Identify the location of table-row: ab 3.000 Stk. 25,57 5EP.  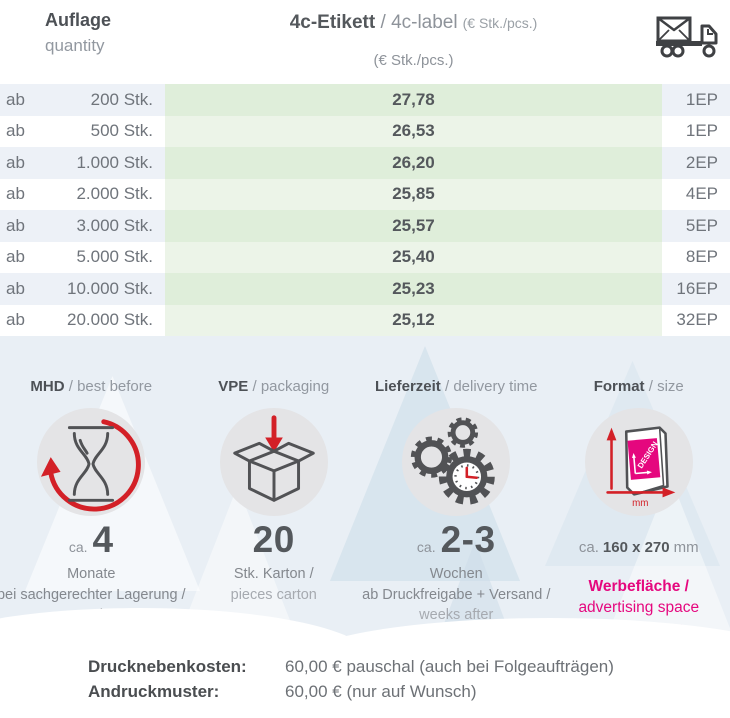
(365, 226).